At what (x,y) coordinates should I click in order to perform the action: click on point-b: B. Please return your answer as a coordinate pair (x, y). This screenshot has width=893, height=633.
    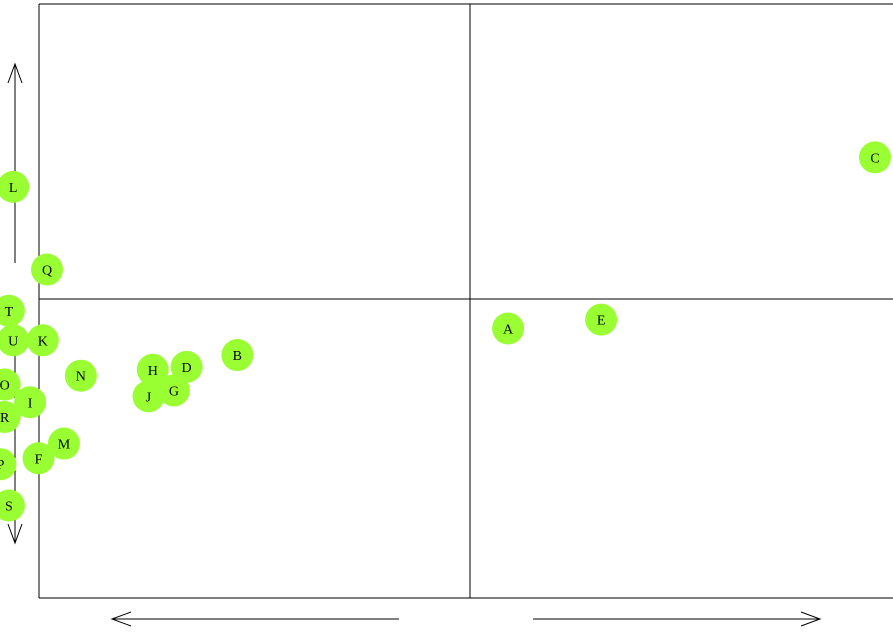
    Looking at the image, I should click on (237, 355).